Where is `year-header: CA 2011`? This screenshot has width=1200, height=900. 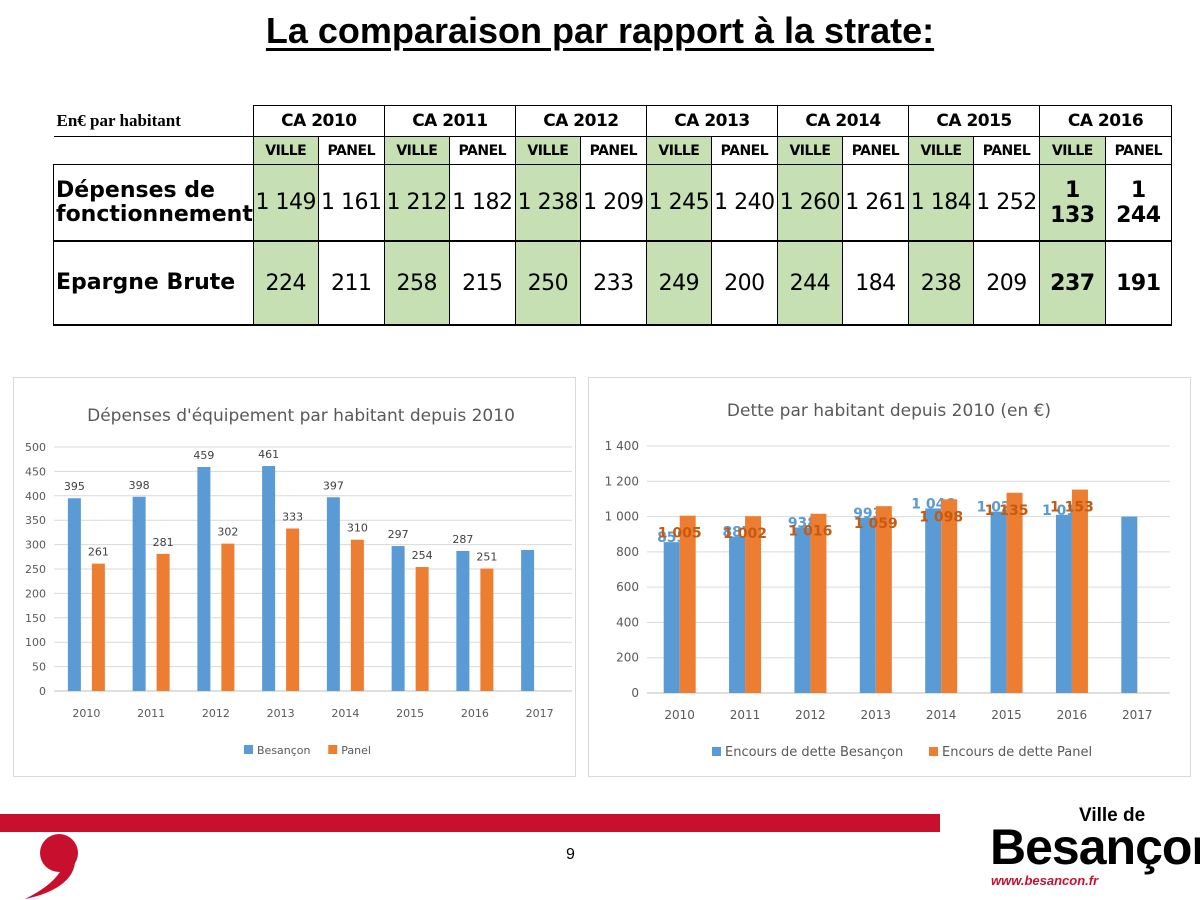
year-header: CA 2011 is located at coordinates (449, 121).